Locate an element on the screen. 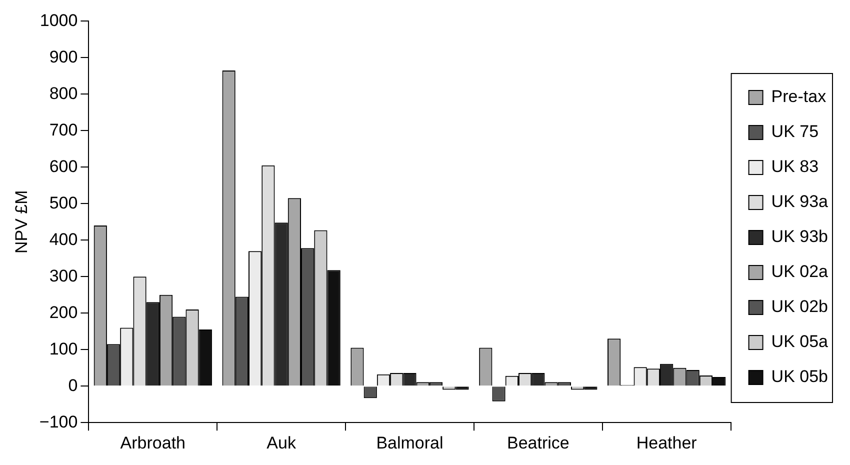 The height and width of the screenshot is (465, 850). legend-label: UK 05a is located at coordinates (800, 342).